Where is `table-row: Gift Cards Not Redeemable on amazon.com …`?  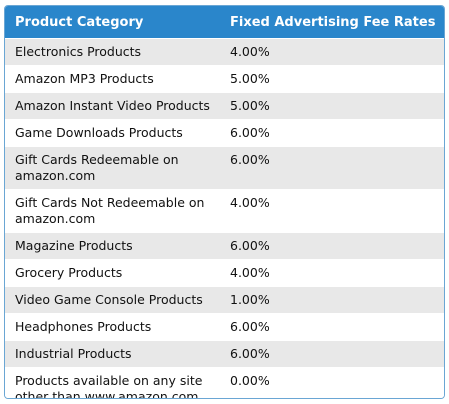 table-row: Gift Cards Not Redeemable on amazon.com … is located at coordinates (224, 211).